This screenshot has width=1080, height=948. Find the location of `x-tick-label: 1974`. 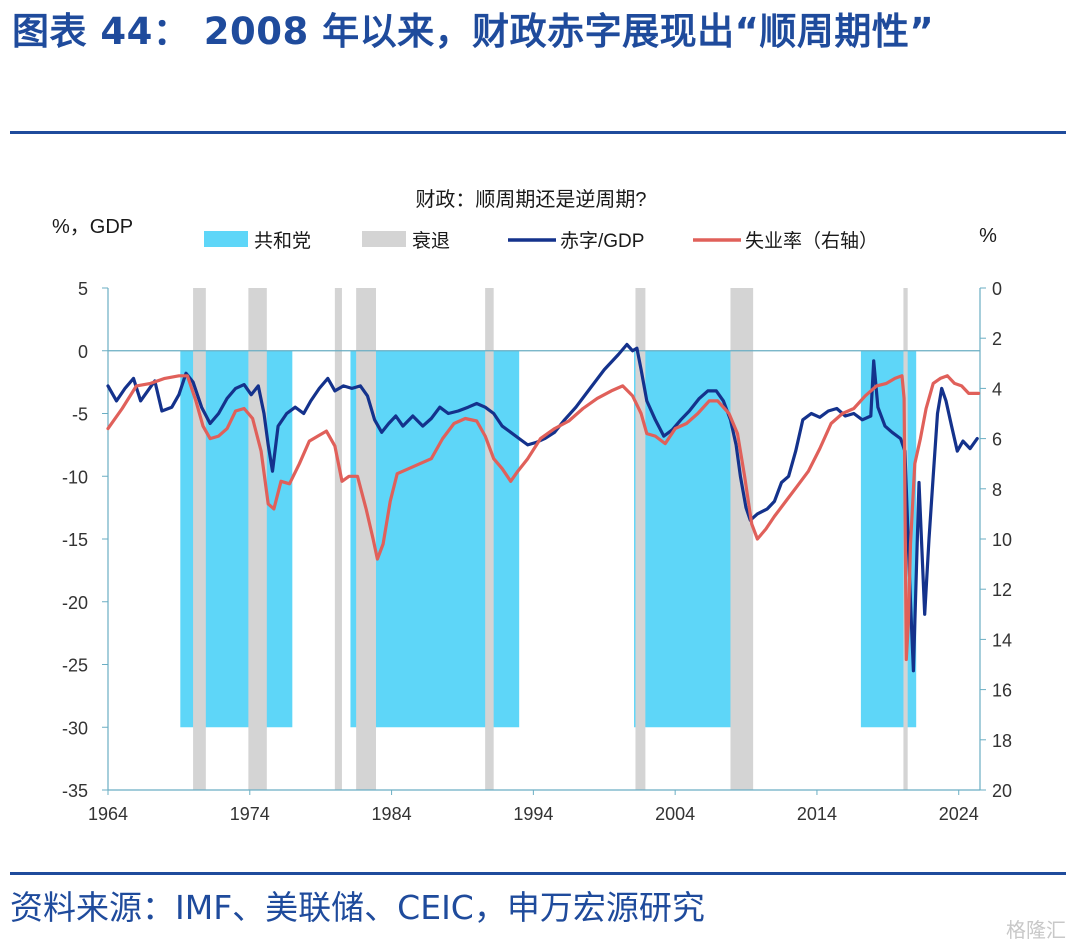

x-tick-label: 1974 is located at coordinates (250, 814).